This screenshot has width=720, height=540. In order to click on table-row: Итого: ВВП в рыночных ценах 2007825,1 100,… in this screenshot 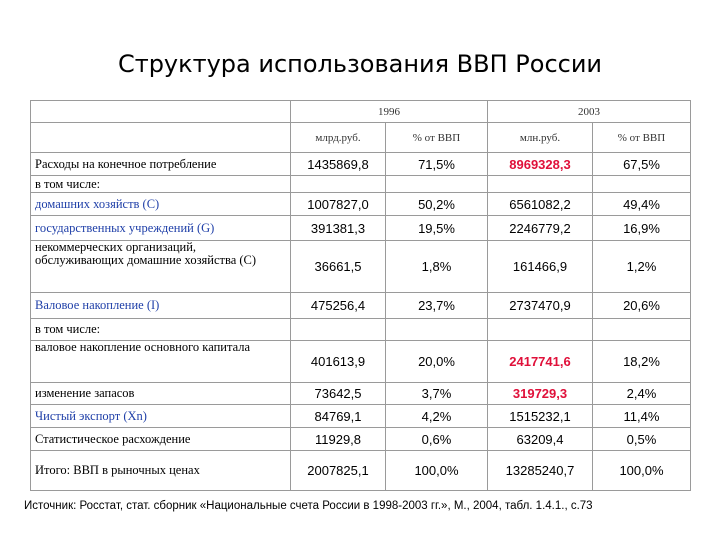, I will do `click(360, 470)`.